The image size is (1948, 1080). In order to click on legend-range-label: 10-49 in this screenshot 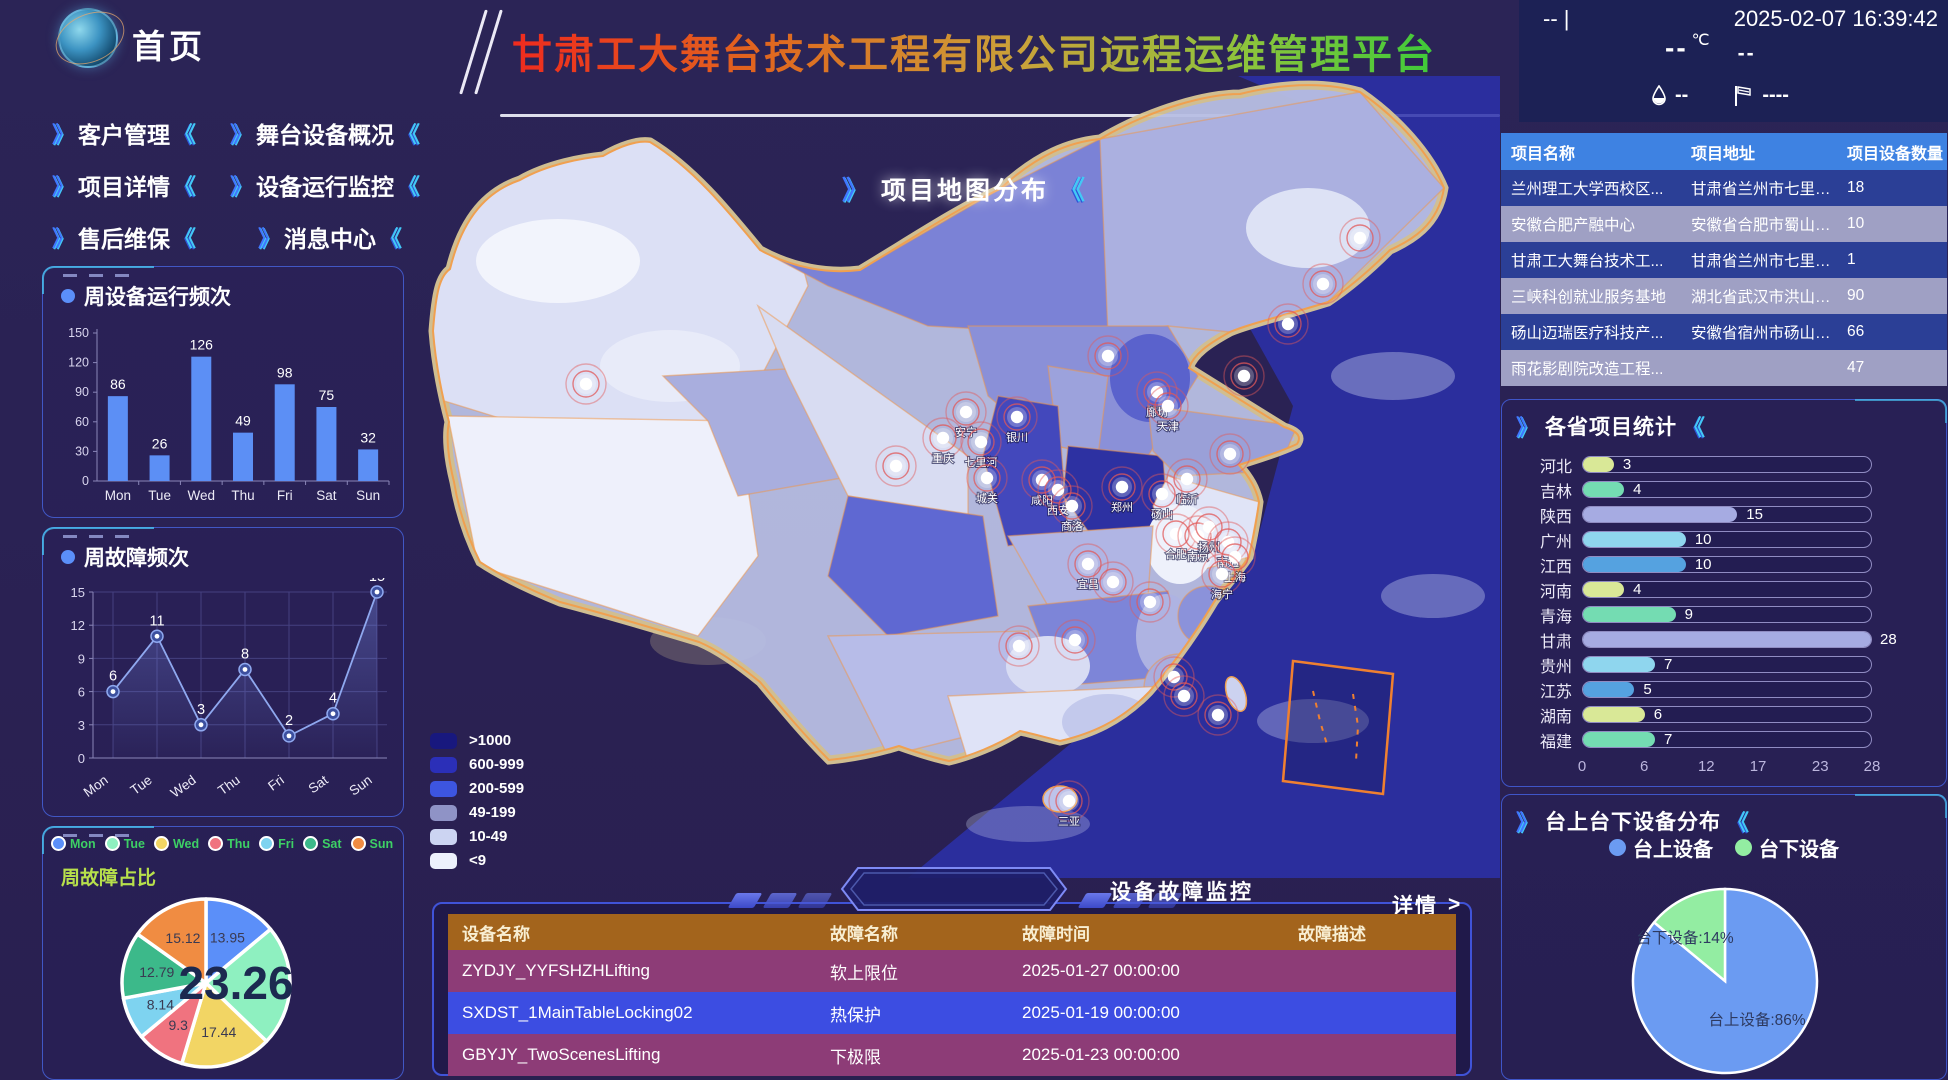, I will do `click(488, 836)`.